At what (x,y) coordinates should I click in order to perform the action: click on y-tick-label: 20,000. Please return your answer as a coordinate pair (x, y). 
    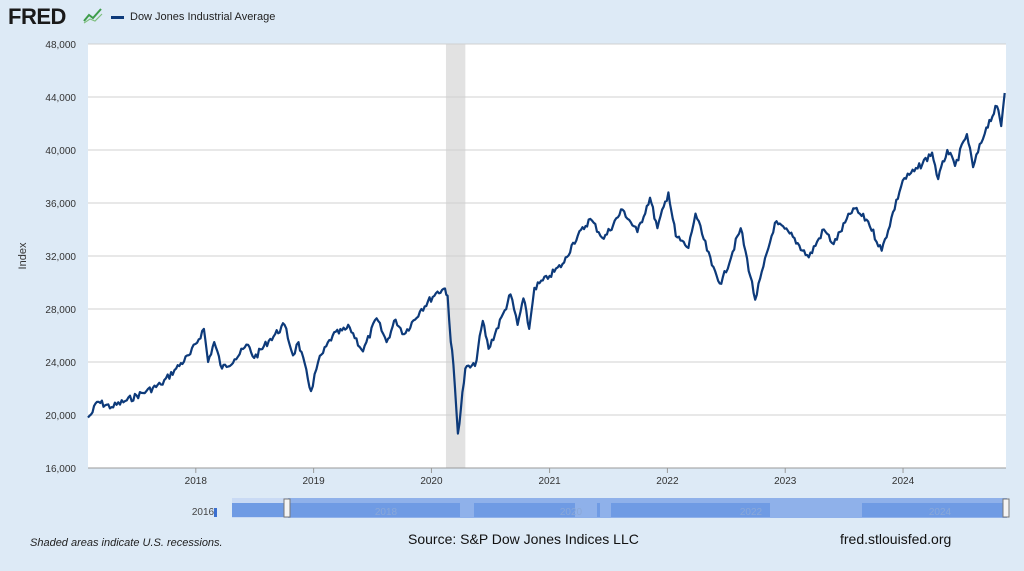
    Looking at the image, I should click on (60, 416).